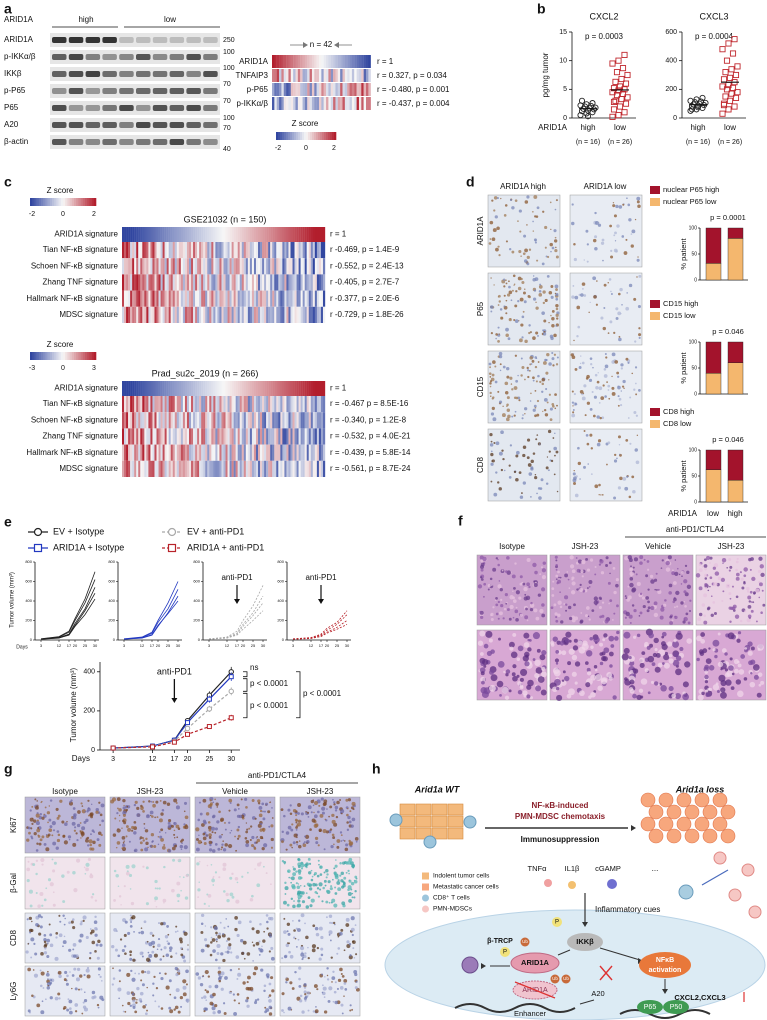 The width and height of the screenshot is (767, 1020). Describe the element at coordinates (135, 125) in the screenshot. I see `blot-strip` at that location.